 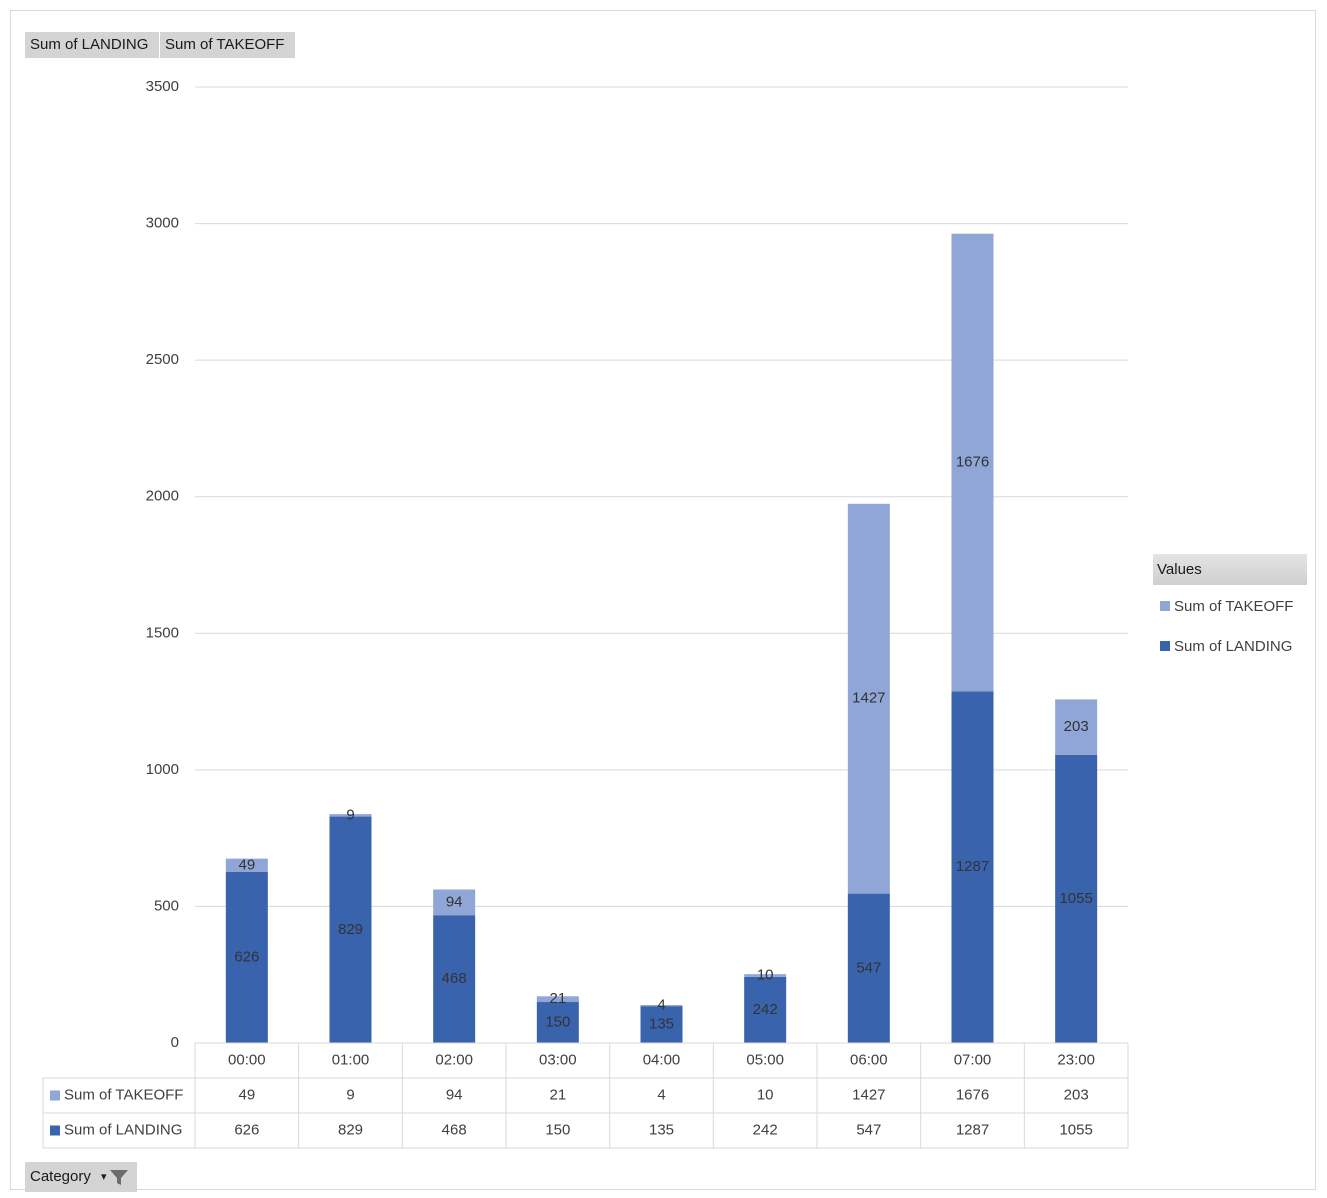 I want to click on x-tick-label-05:00: 05:00, so click(x=765, y=1059).